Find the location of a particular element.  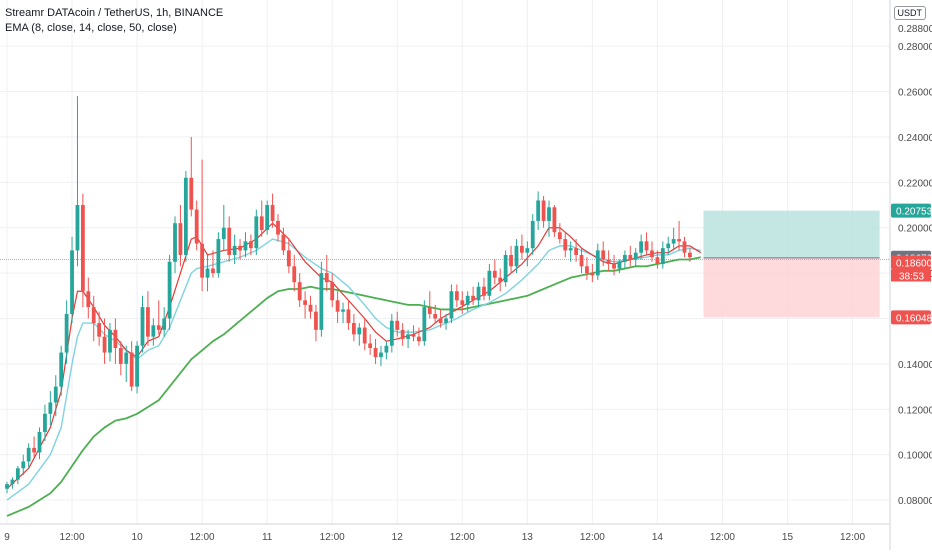

price-badge-stop is located at coordinates (911, 317).